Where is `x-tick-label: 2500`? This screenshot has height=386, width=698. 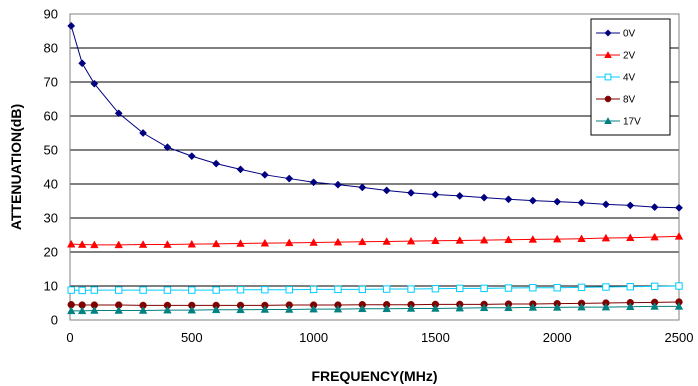
x-tick-label: 2500 is located at coordinates (679, 337).